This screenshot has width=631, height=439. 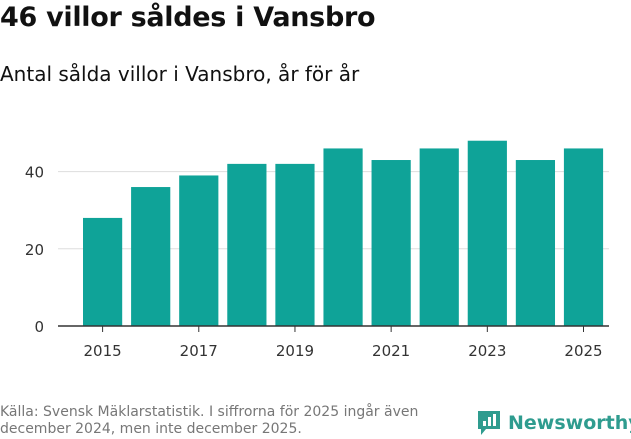 I want to click on bar-2024, so click(x=535, y=243).